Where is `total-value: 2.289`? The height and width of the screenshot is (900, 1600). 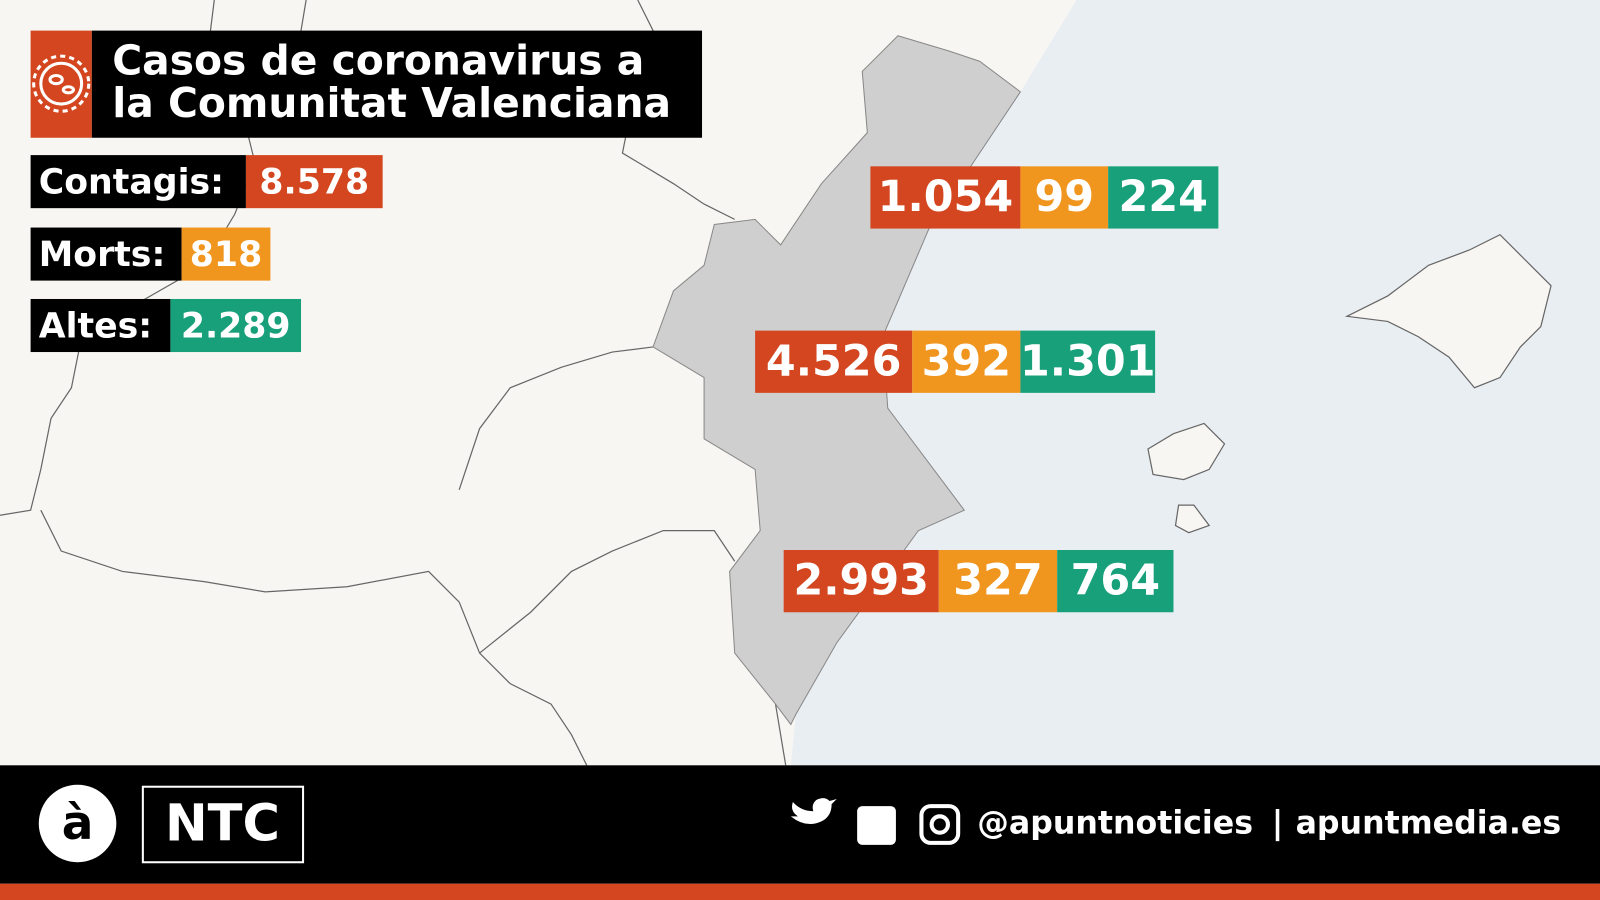
total-value: 2.289 is located at coordinates (236, 327).